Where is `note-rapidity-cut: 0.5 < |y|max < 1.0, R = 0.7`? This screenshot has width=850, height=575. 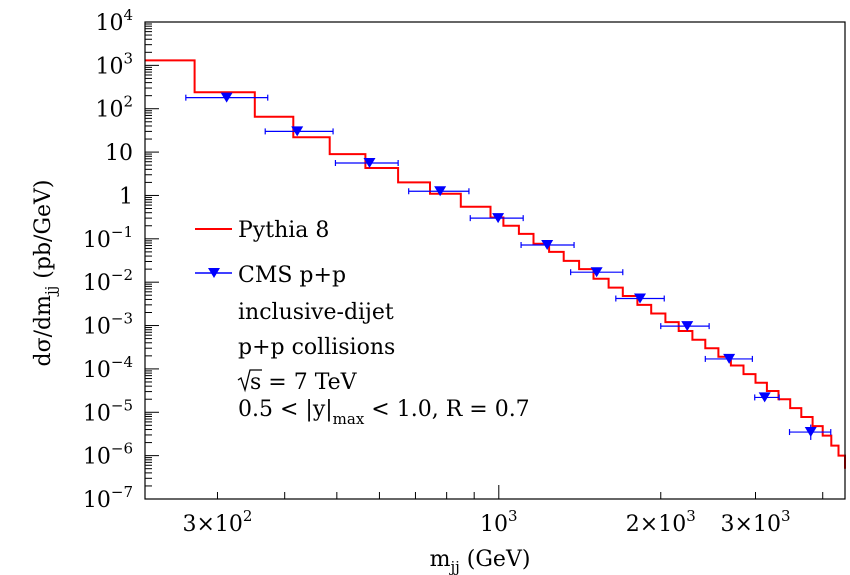 note-rapidity-cut: 0.5 < |y|max < 1.0, R = 0.7 is located at coordinates (384, 412).